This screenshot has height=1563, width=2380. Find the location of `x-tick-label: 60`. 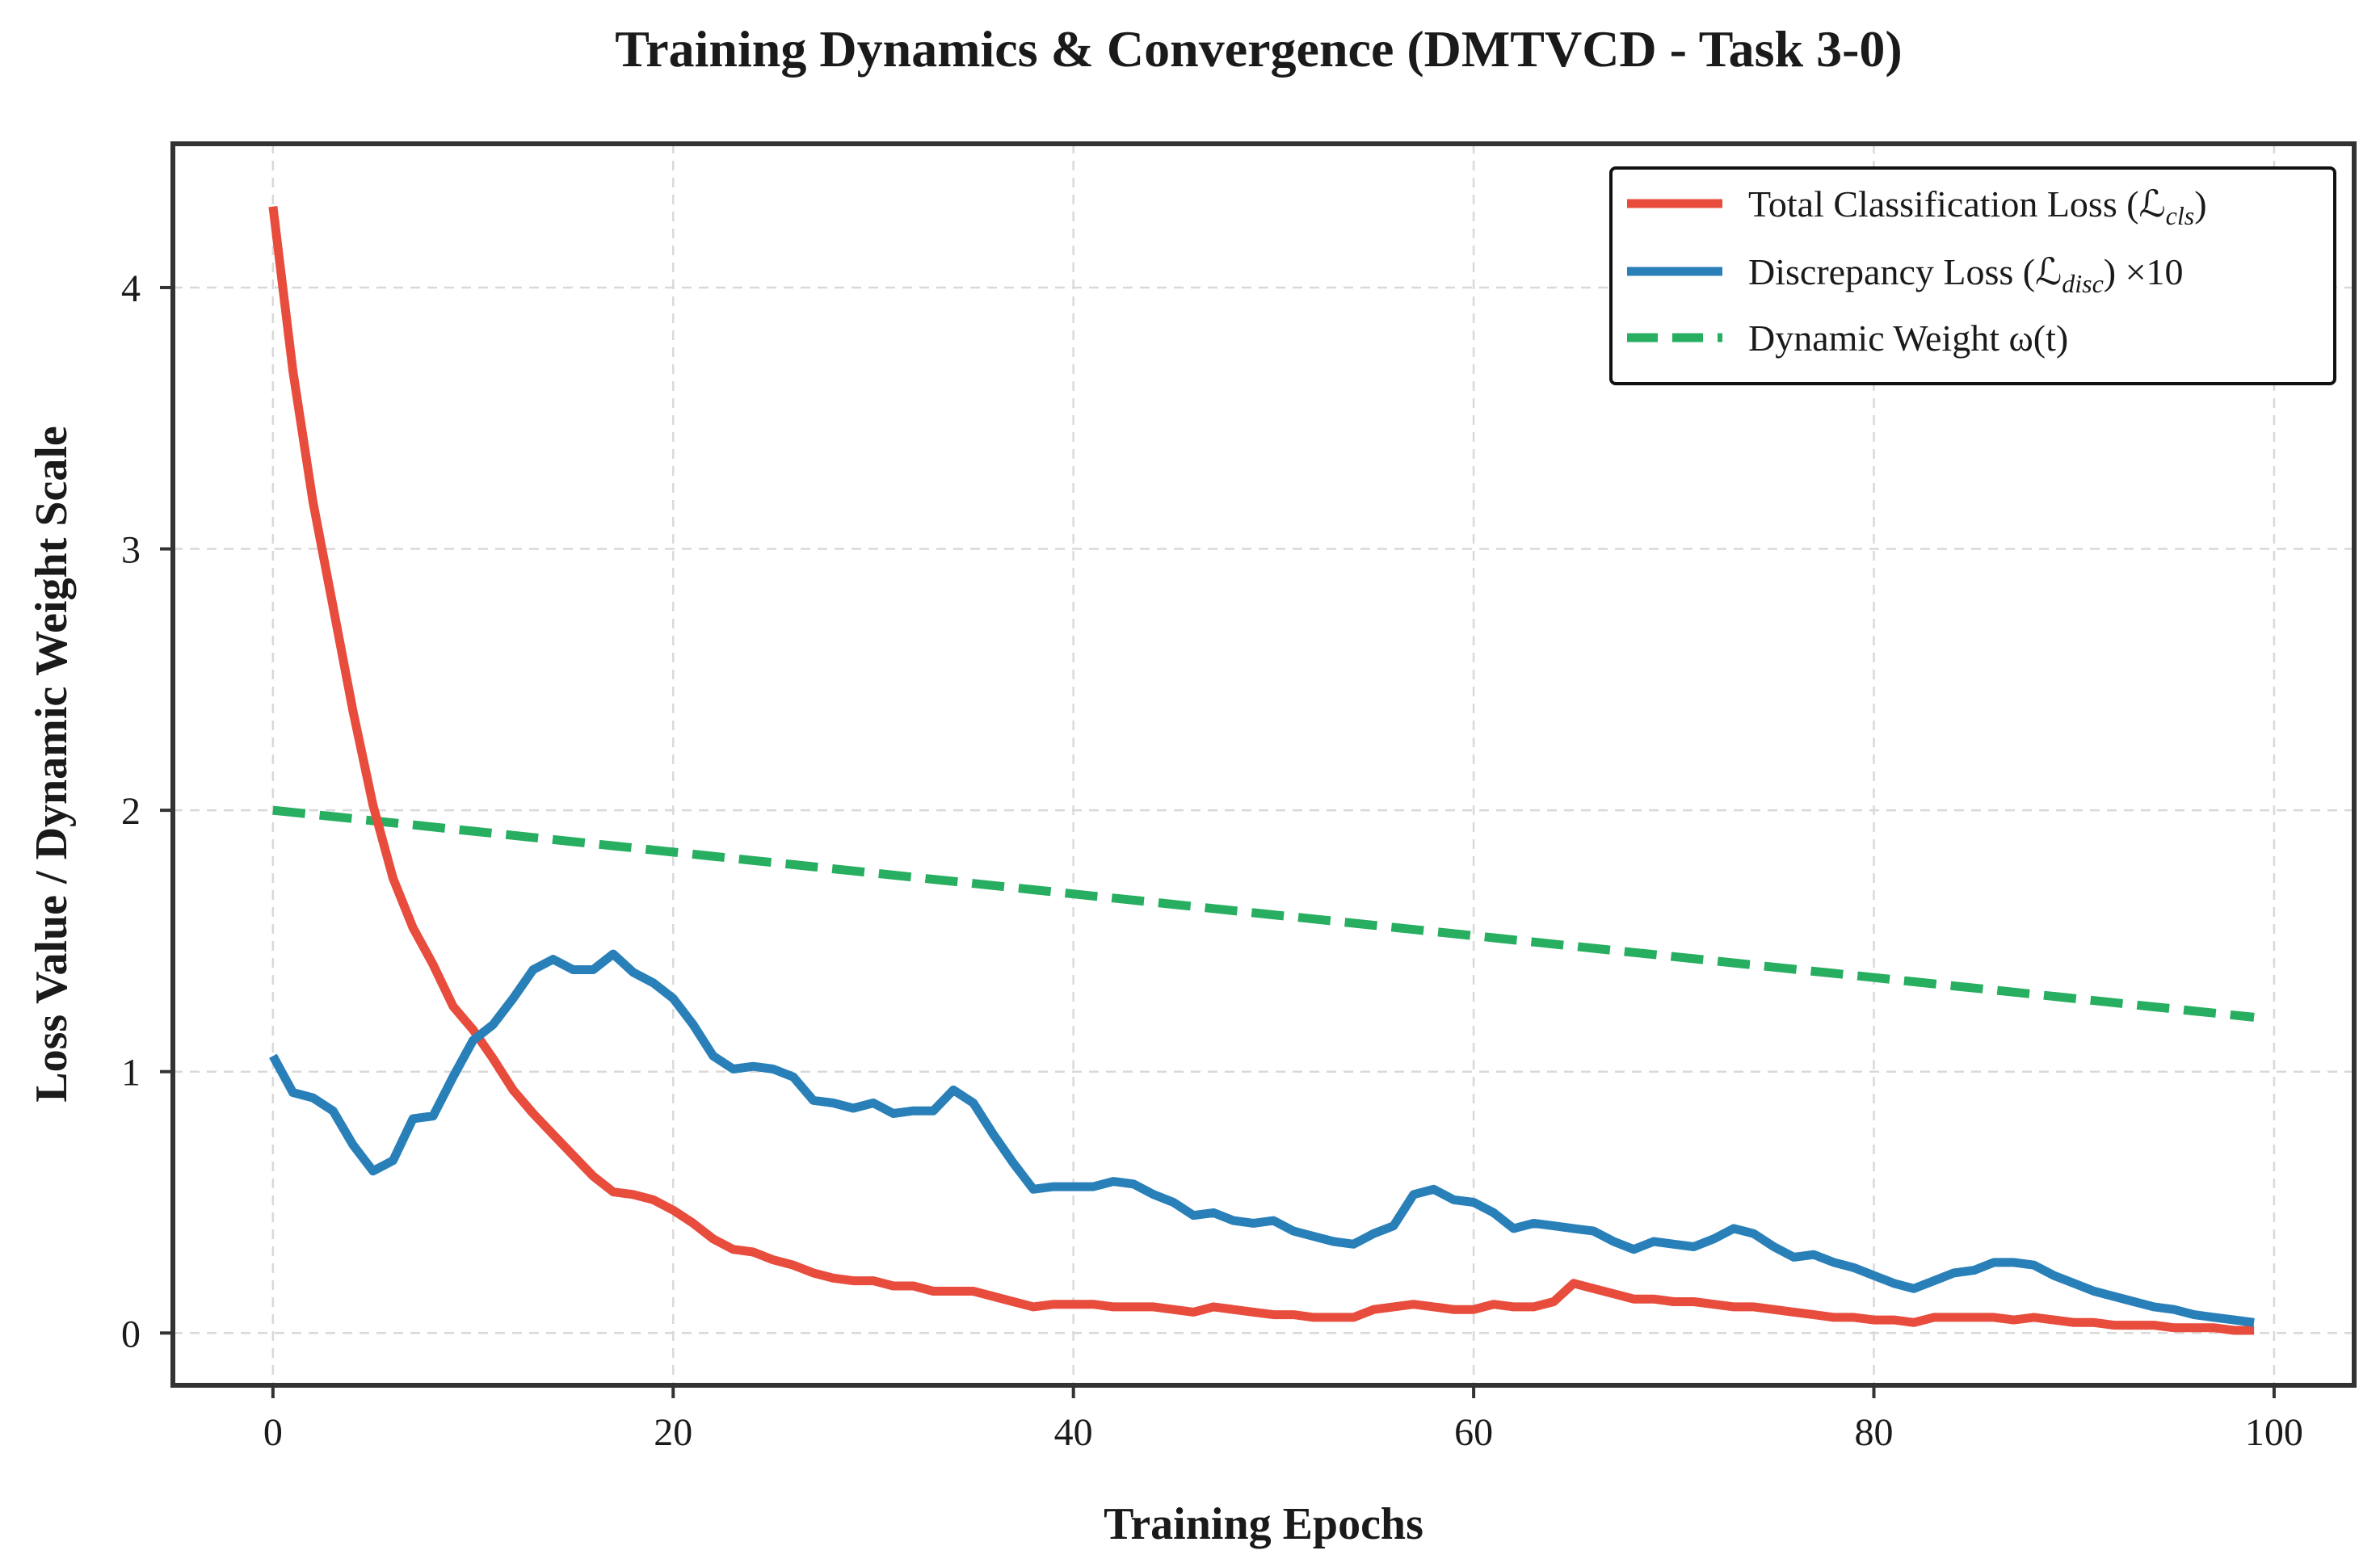

x-tick-label: 60 is located at coordinates (1473, 1432).